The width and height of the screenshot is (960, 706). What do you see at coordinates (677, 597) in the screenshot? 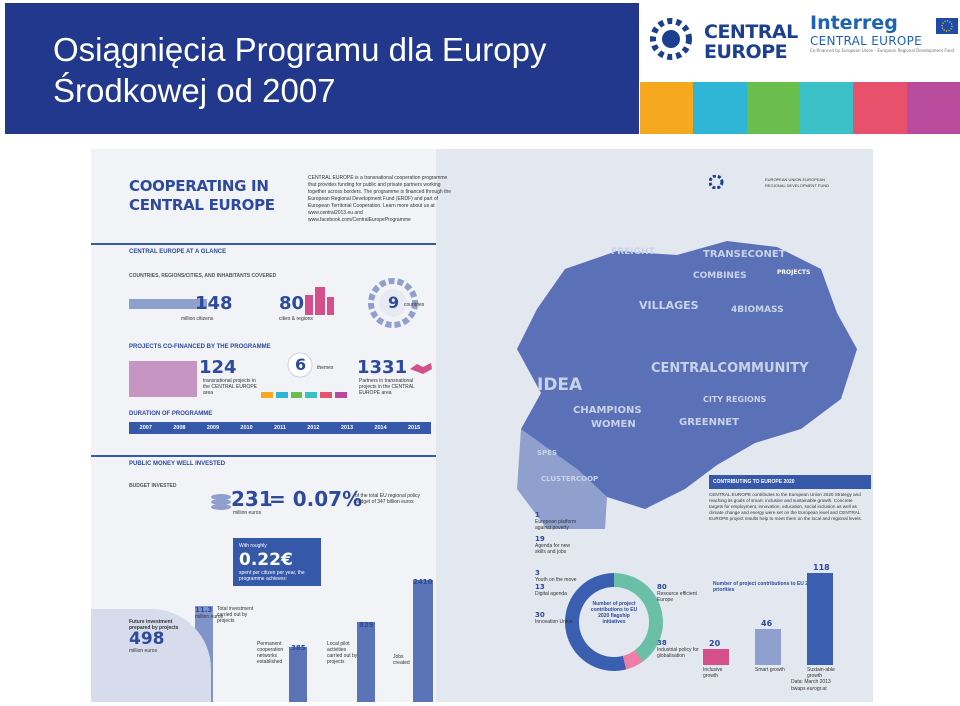
I see `flagship-label: Resource efficient Europe` at bounding box center [677, 597].